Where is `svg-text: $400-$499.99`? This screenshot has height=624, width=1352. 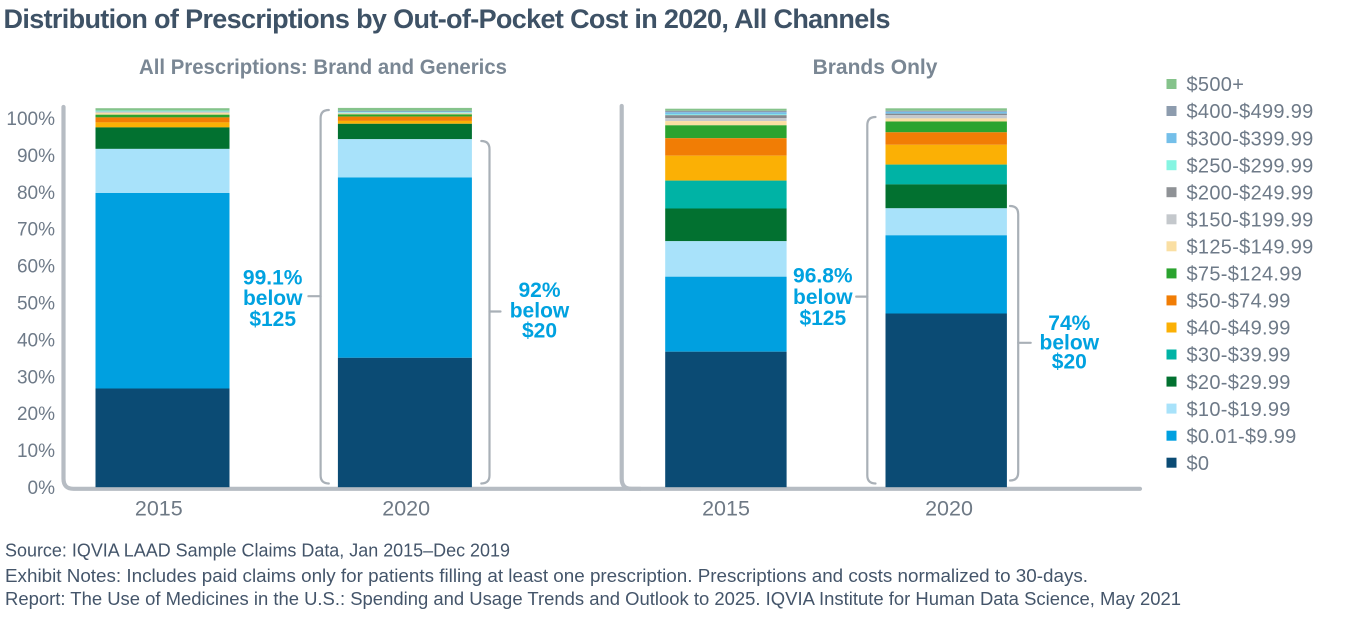
svg-text: $400-$499.99 is located at coordinates (1250, 112).